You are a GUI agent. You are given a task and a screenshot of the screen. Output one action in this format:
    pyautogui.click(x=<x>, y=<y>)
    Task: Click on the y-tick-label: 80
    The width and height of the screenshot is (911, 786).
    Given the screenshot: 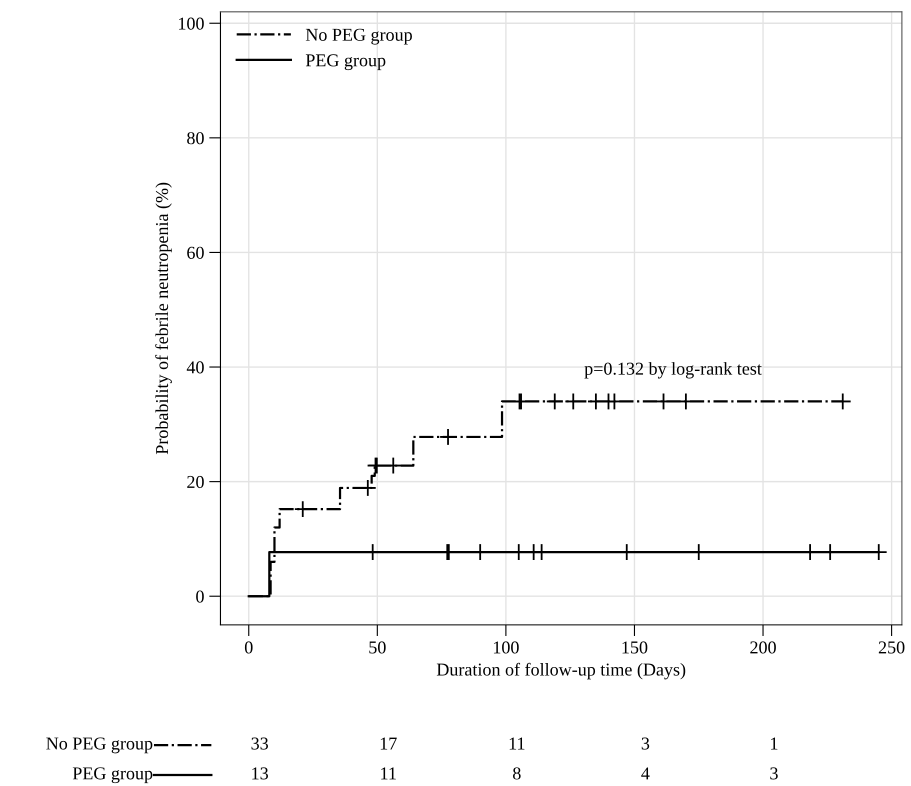 What is the action you would take?
    pyautogui.click(x=195, y=138)
    